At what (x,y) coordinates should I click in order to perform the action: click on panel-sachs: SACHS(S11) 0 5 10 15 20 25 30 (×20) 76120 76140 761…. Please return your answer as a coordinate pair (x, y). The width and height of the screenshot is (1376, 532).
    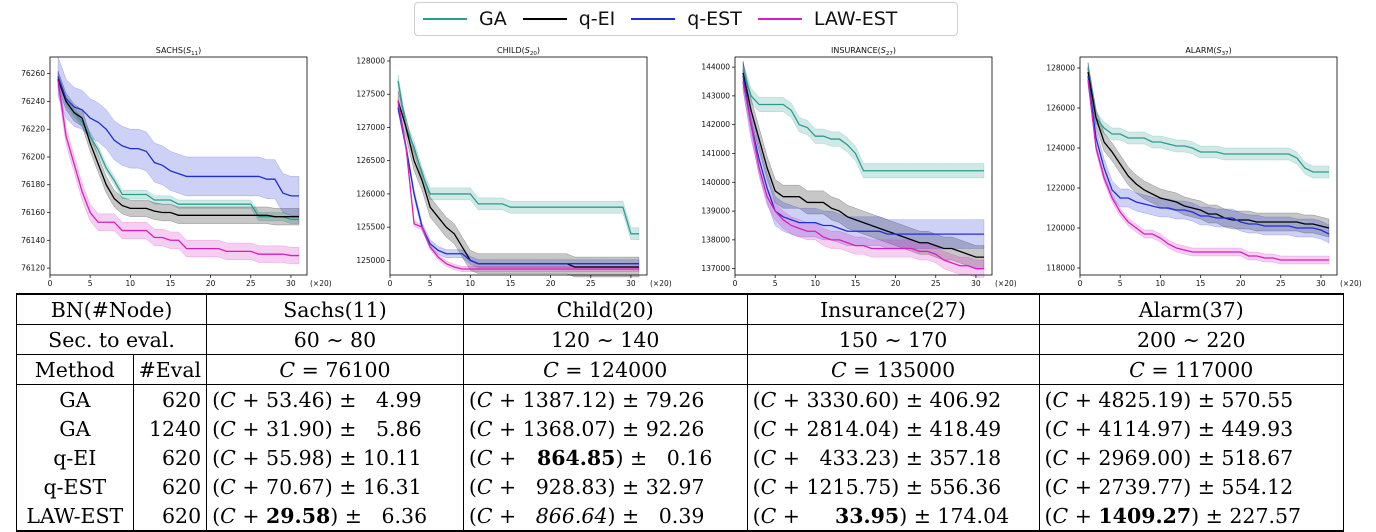
    Looking at the image, I should click on (175, 164).